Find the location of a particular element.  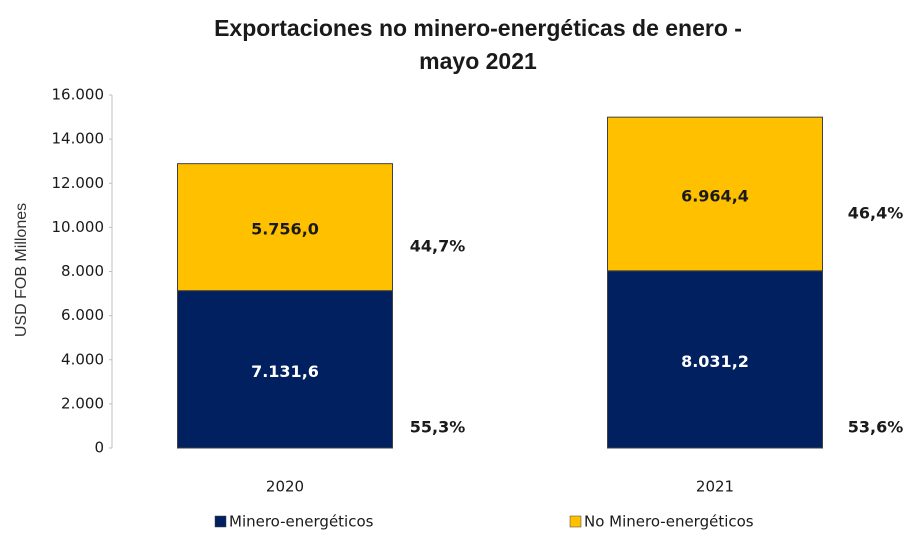

y-tick-label: 2.000 is located at coordinates (82, 403).